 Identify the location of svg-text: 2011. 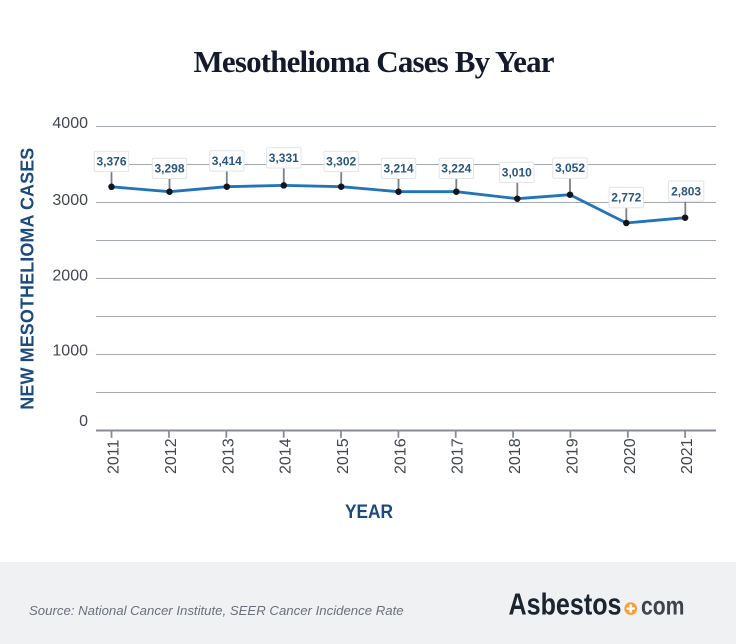
(114, 456).